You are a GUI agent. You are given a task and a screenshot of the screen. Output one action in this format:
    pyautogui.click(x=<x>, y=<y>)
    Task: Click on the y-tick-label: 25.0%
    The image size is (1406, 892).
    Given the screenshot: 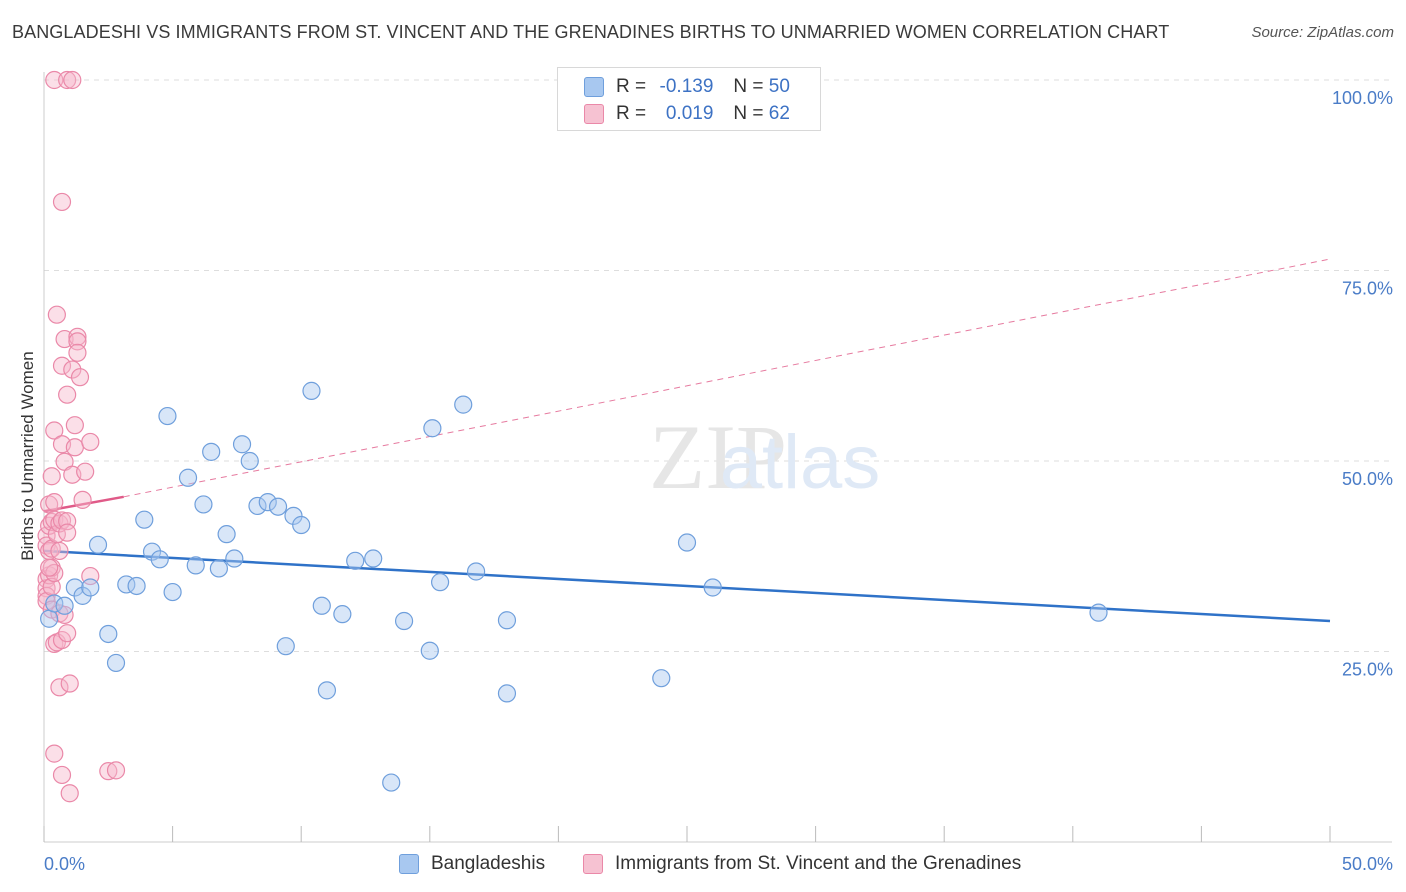 What is the action you would take?
    pyautogui.click(x=1367, y=670)
    